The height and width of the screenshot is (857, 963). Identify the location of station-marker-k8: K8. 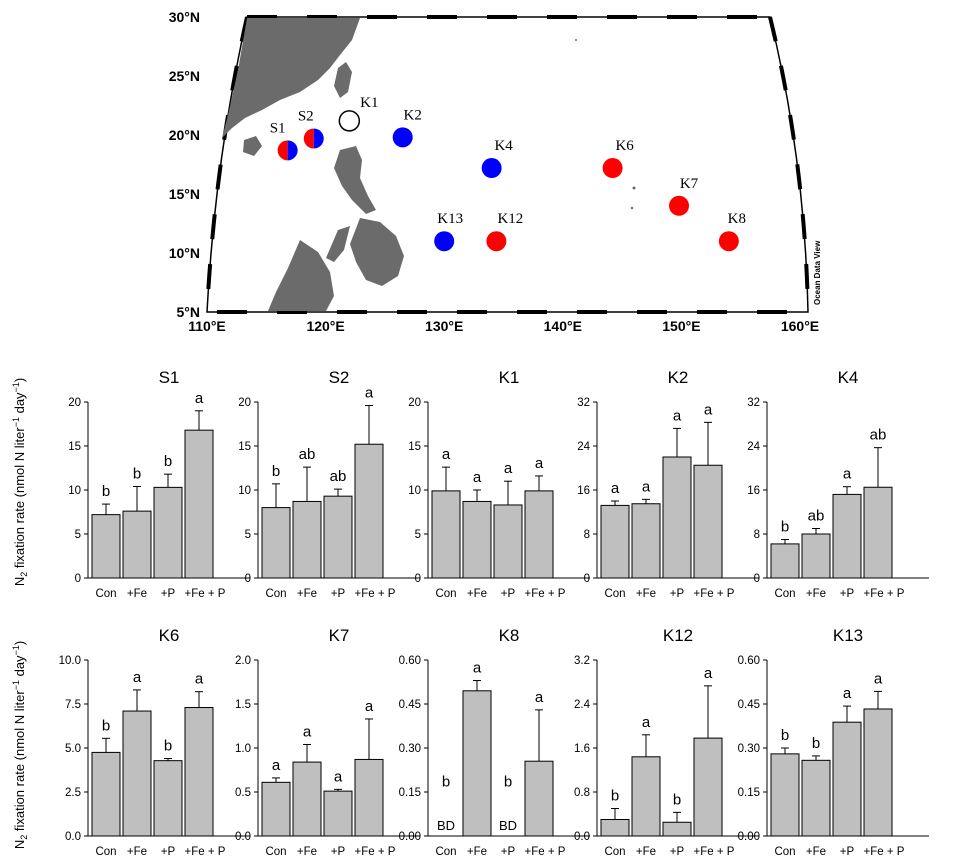
(732, 231).